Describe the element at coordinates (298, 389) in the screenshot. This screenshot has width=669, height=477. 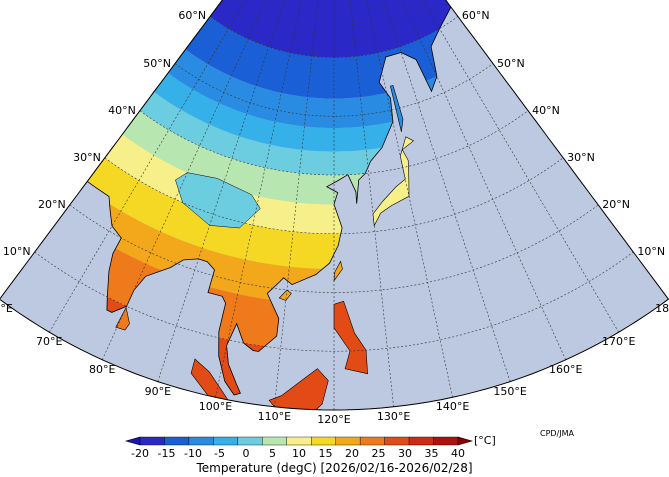
I see `island-borneo` at that location.